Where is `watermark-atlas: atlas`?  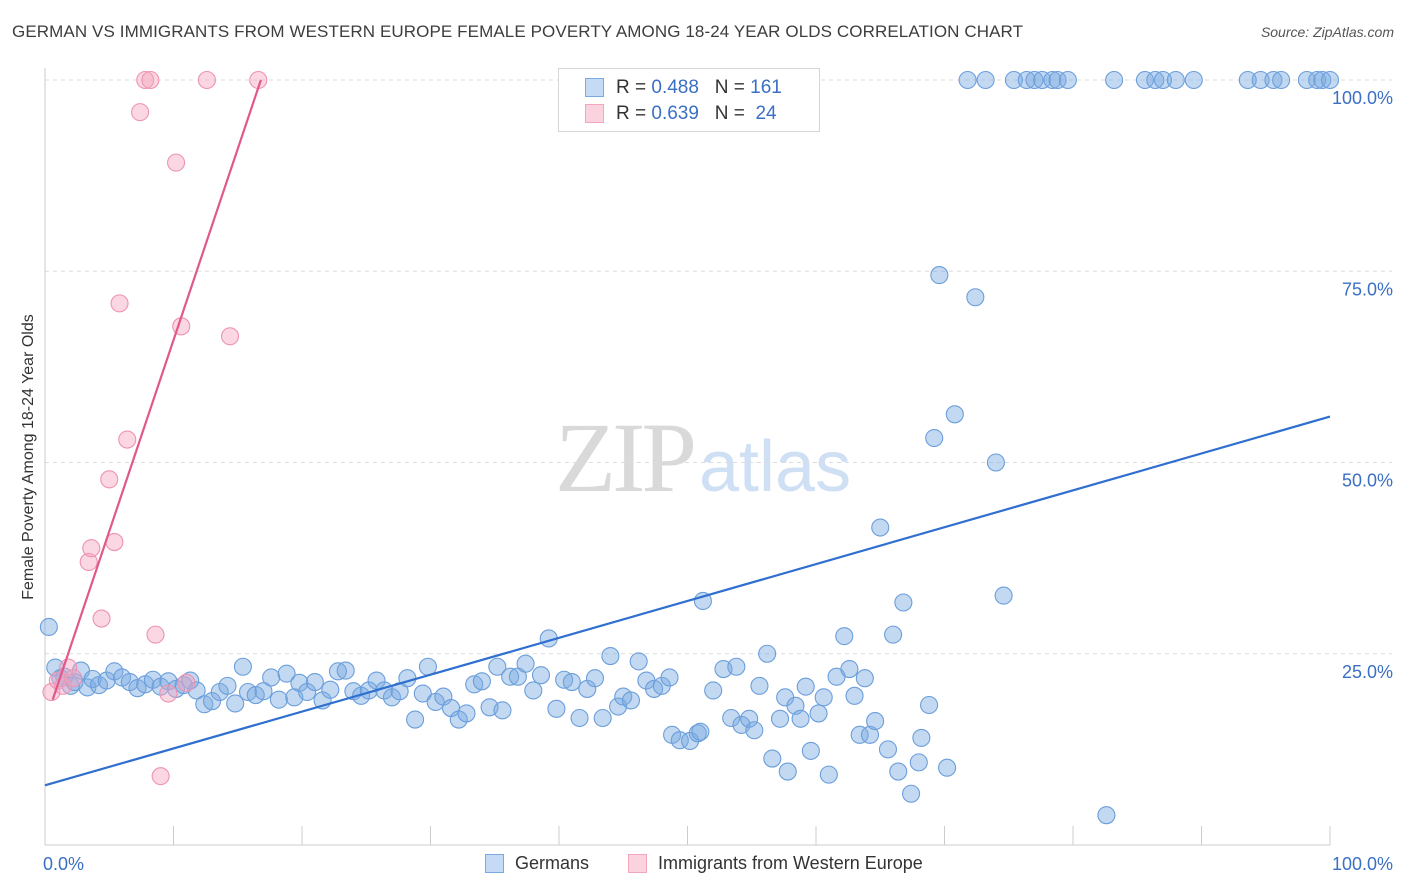
watermark-atlas: atlas is located at coordinates (775, 467).